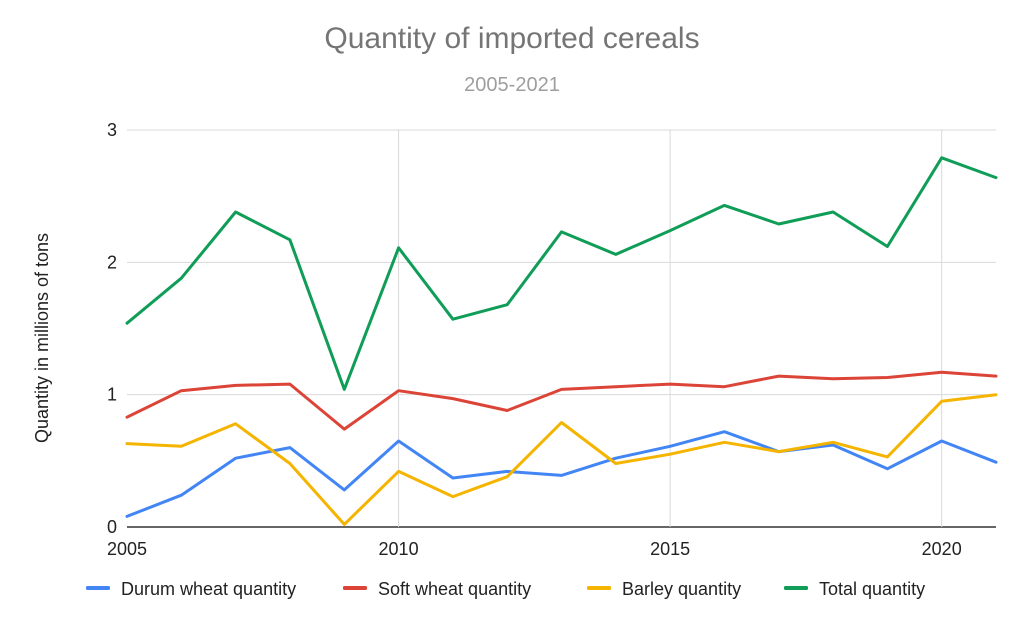  What do you see at coordinates (112, 527) in the screenshot?
I see `y-tick-label: 0` at bounding box center [112, 527].